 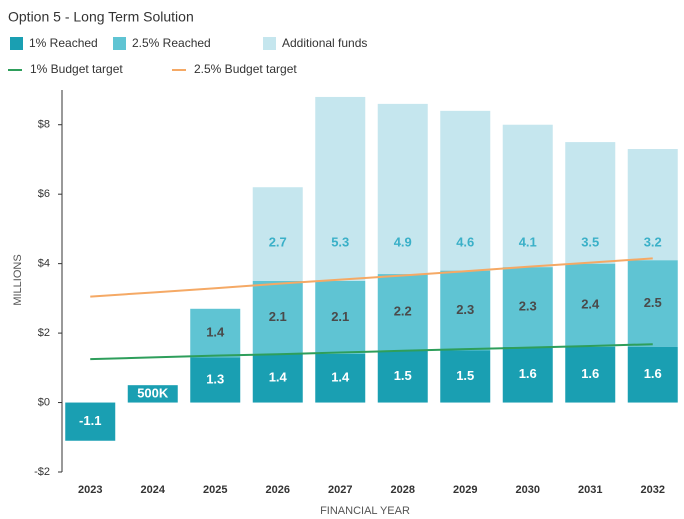 I want to click on value-label: 3.5, so click(x=590, y=241).